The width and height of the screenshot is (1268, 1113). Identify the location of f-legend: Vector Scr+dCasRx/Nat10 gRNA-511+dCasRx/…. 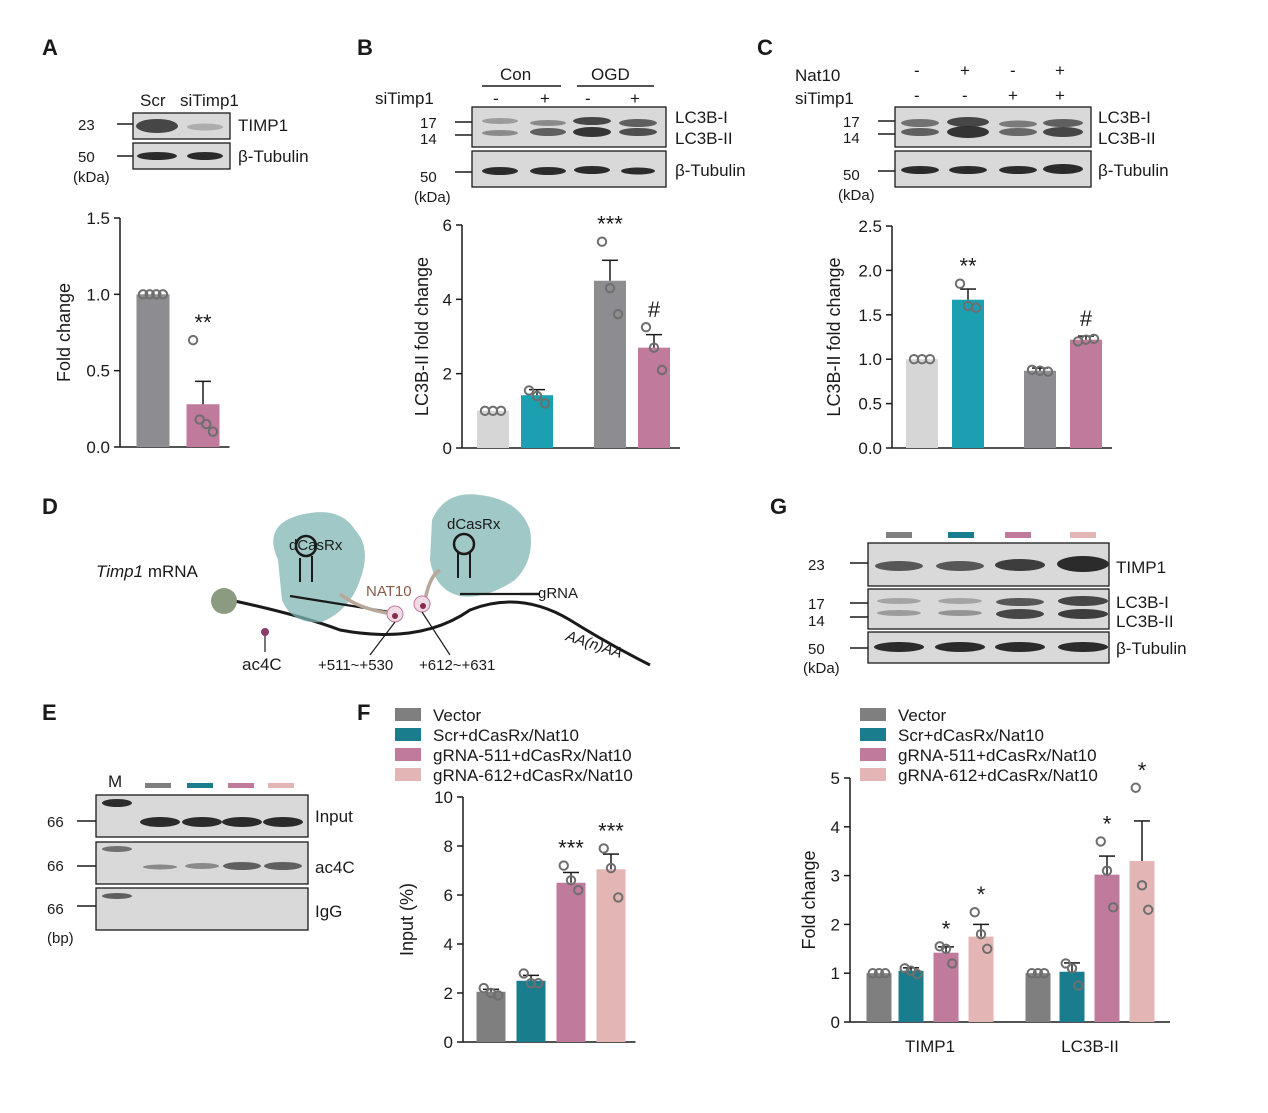
(514, 745).